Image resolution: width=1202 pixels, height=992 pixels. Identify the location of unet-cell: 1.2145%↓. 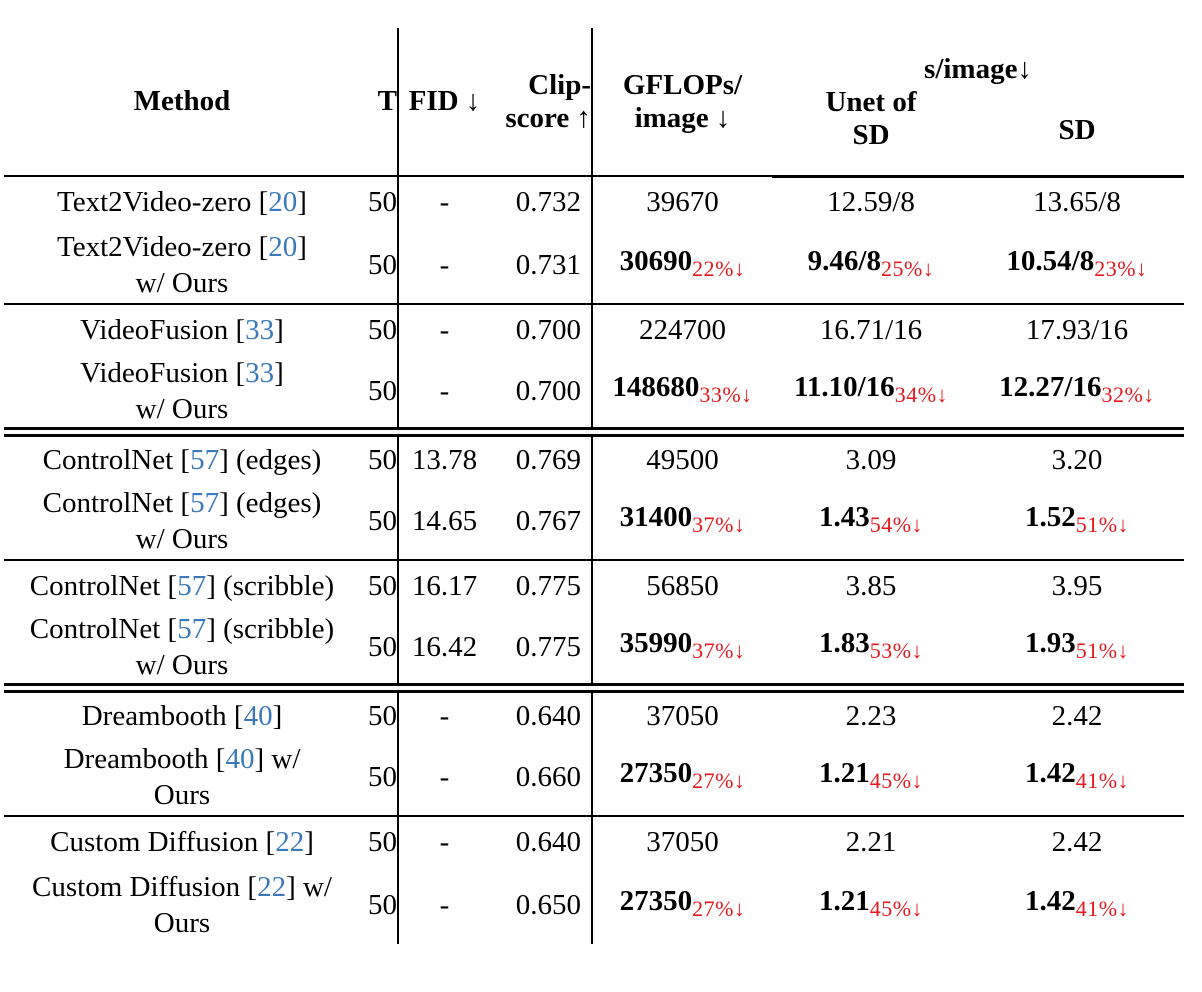
(871, 777).